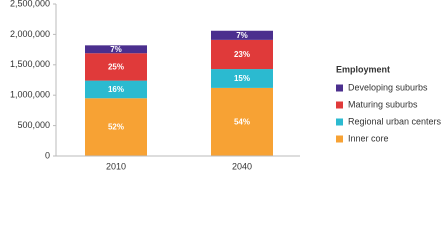 This screenshot has width=445, height=240. Describe the element at coordinates (388, 87) in the screenshot. I see `legend-label: Developing suburbs` at that location.